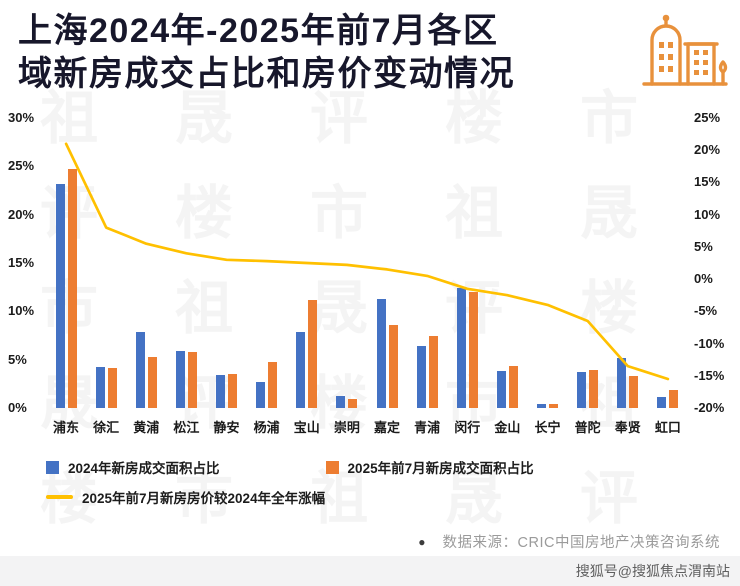 This screenshot has height=586, width=740. Describe the element at coordinates (709, 343) in the screenshot. I see `right-axis-tick: -10%` at that location.